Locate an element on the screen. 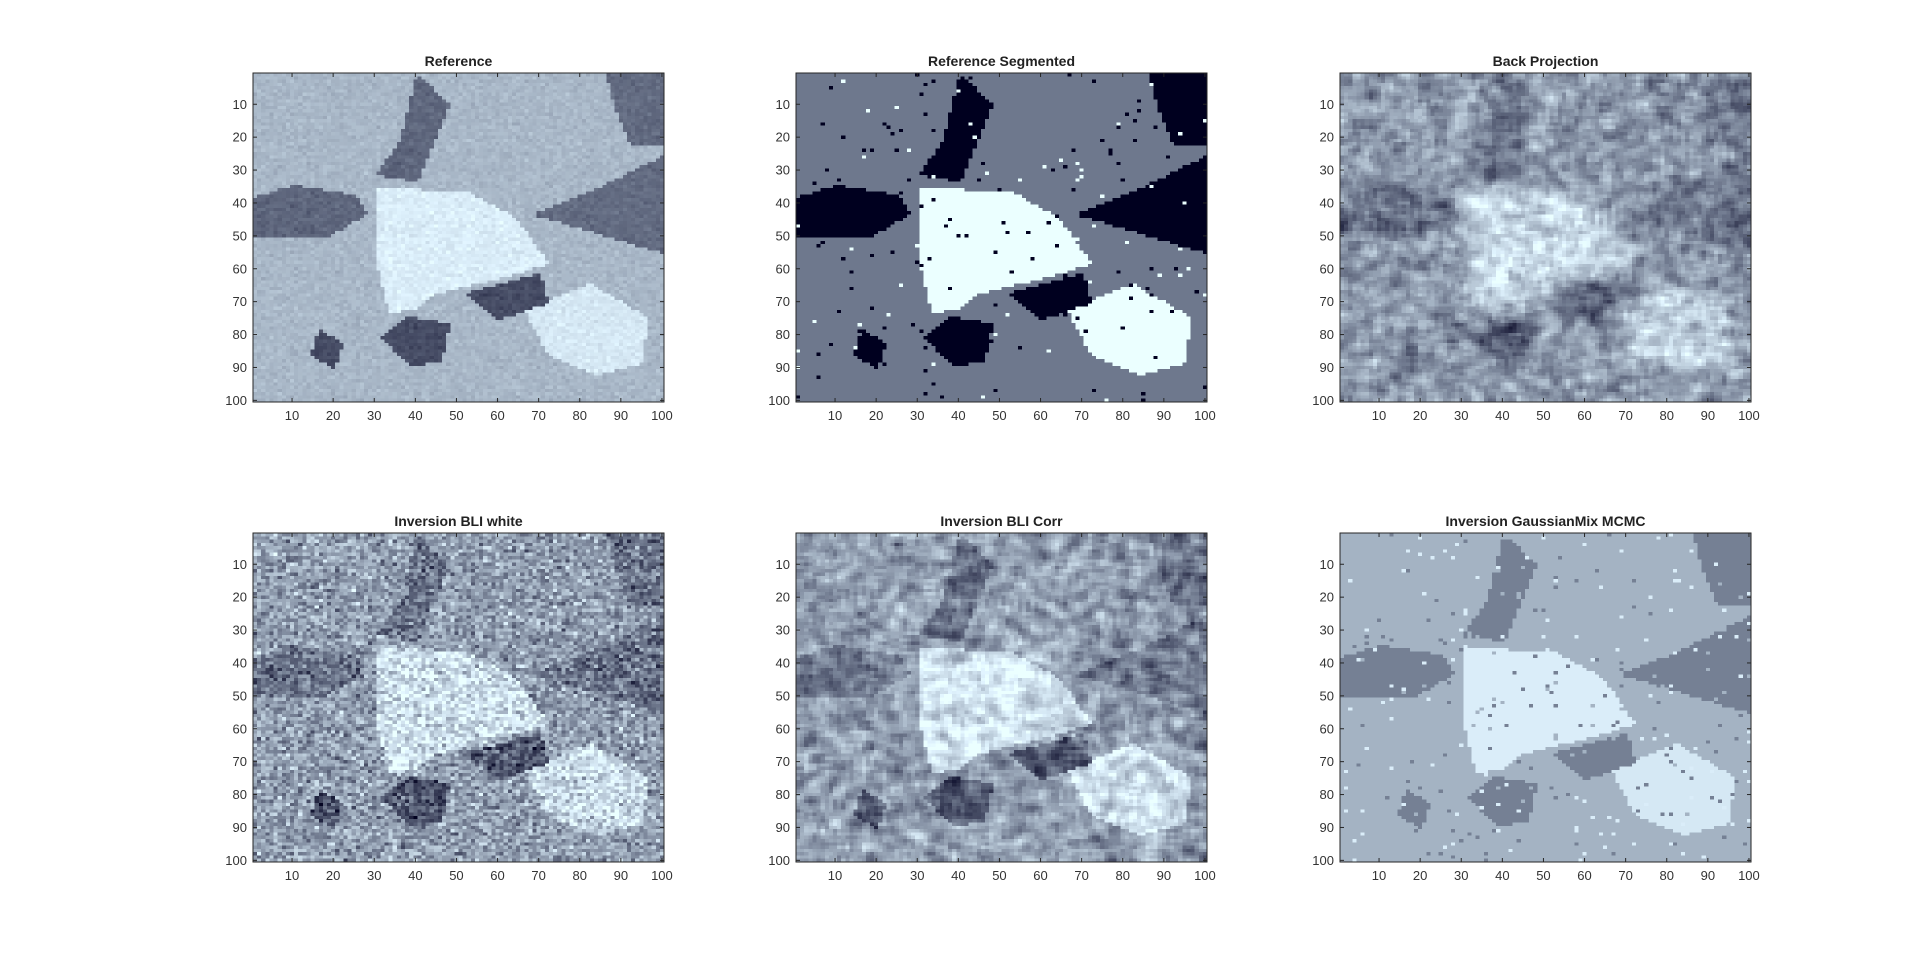 Image resolution: width=1920 pixels, height=963 pixels. panel-title: Inversion BLI Corr is located at coordinates (1001, 521).